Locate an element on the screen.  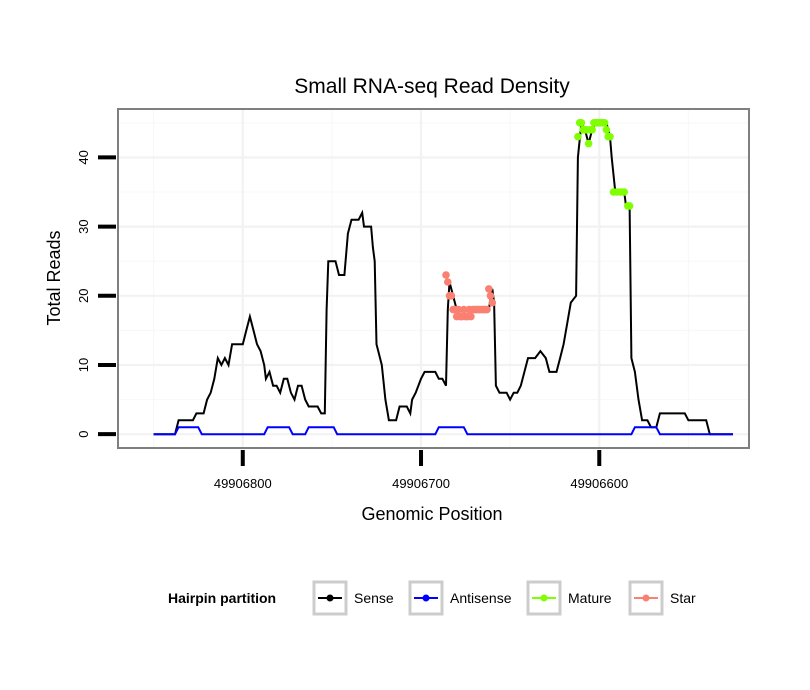
x-tick-label: 49906800 is located at coordinates (243, 483).